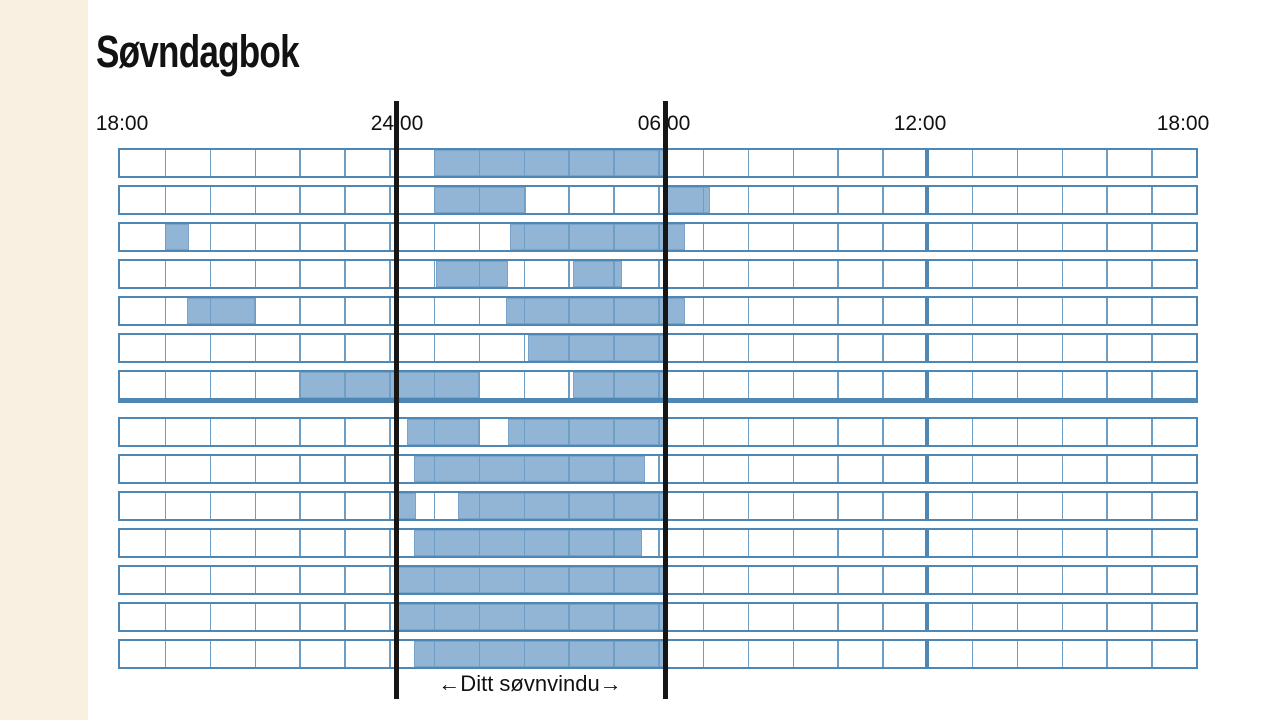 The height and width of the screenshot is (720, 1280). What do you see at coordinates (198, 51) in the screenshot?
I see `page-title: Søvndagbok` at bounding box center [198, 51].